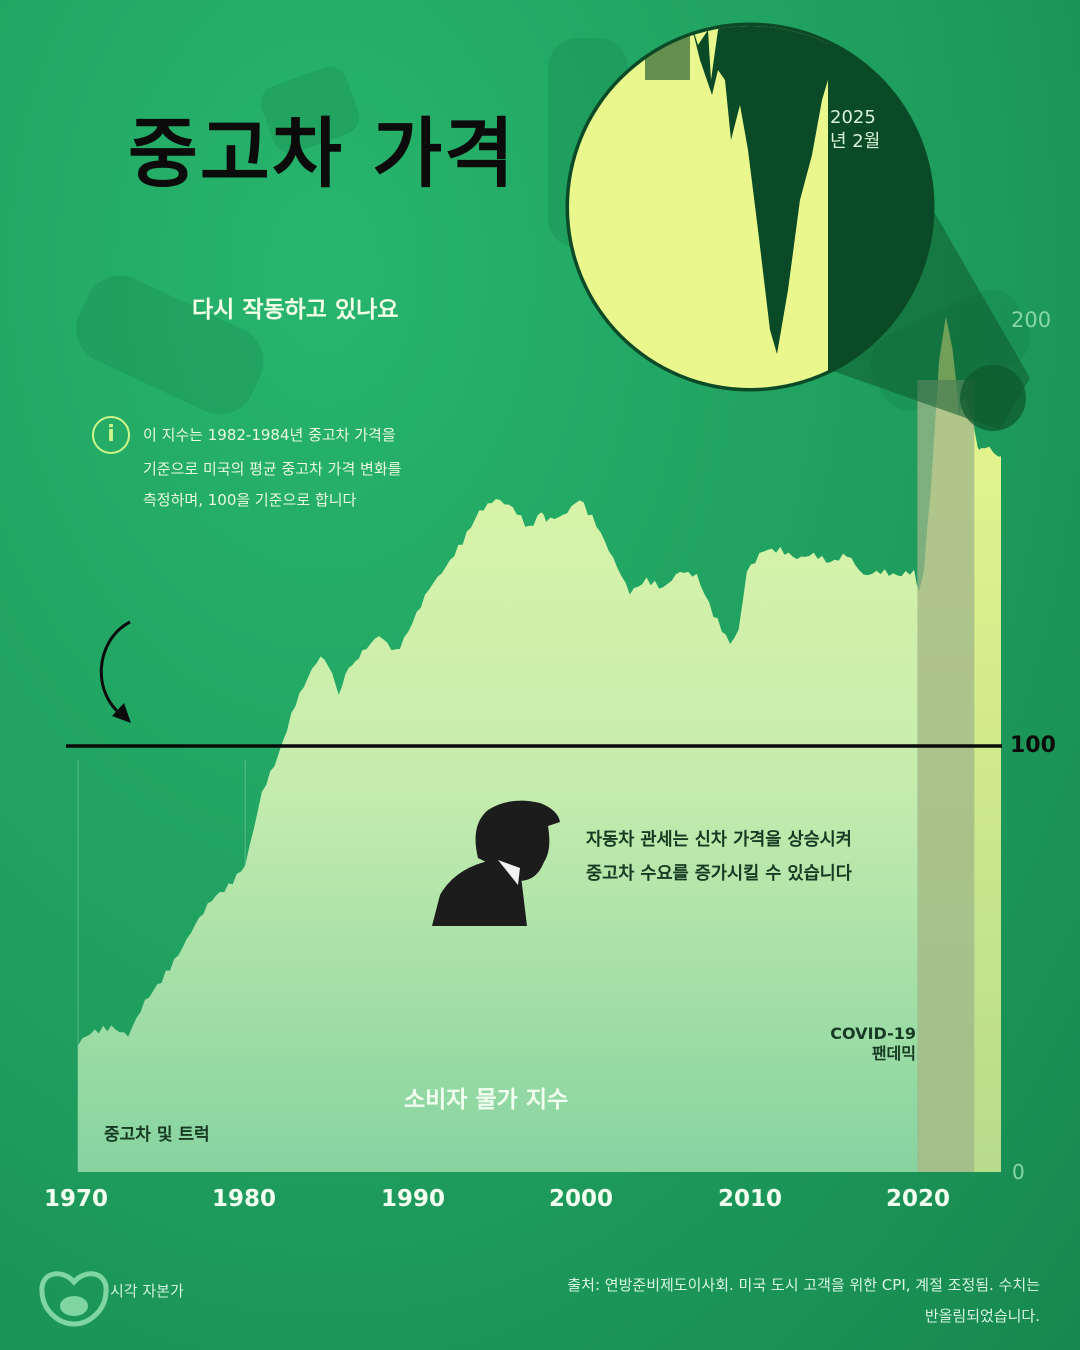  What do you see at coordinates (111, 435) in the screenshot?
I see `info-icon: i` at bounding box center [111, 435].